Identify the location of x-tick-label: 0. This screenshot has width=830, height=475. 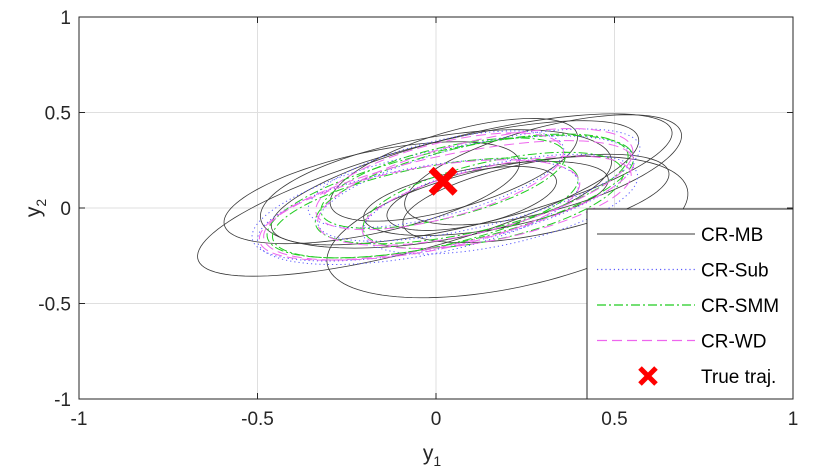
(436, 419).